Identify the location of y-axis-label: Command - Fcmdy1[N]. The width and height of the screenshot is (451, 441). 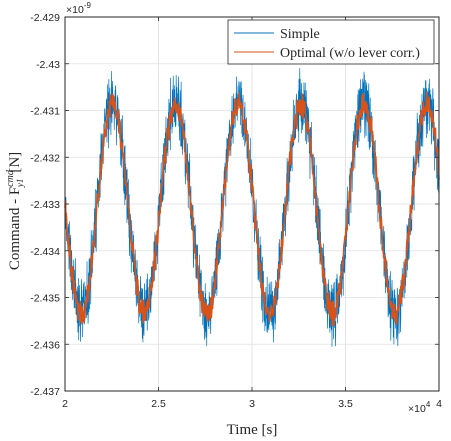
(15, 211).